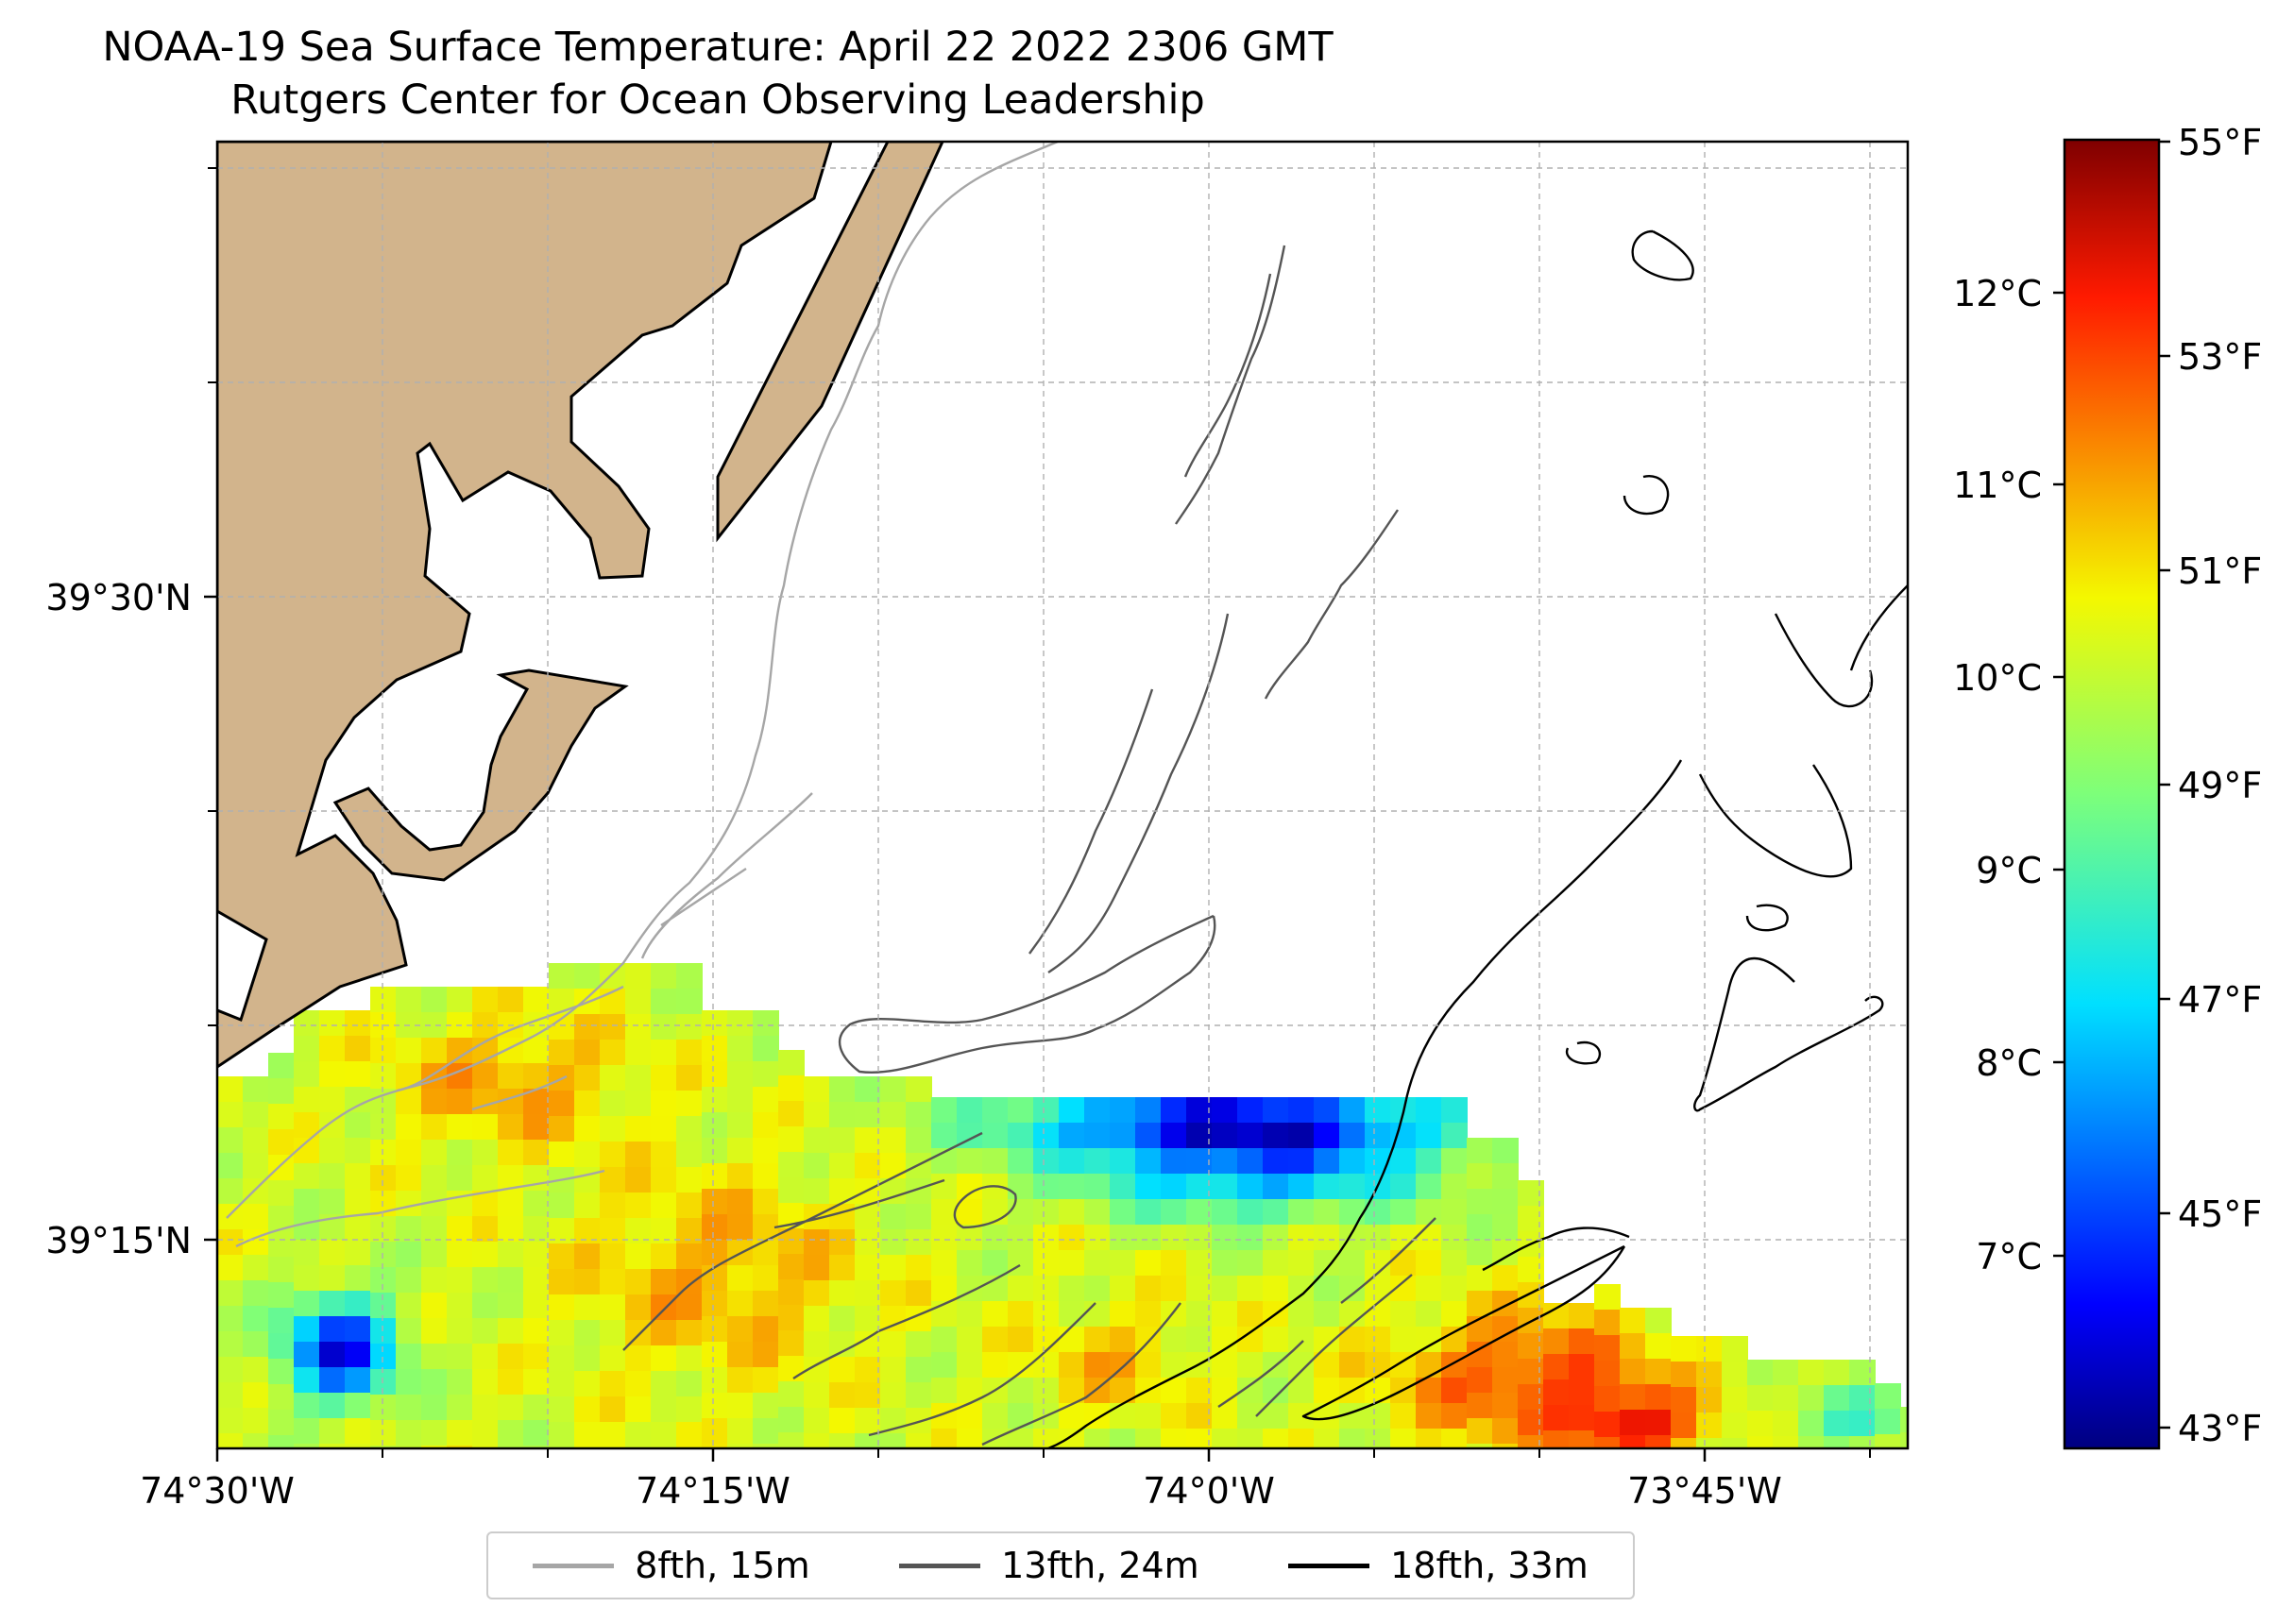  I want to click on legend-swatch, so click(1329, 1565).